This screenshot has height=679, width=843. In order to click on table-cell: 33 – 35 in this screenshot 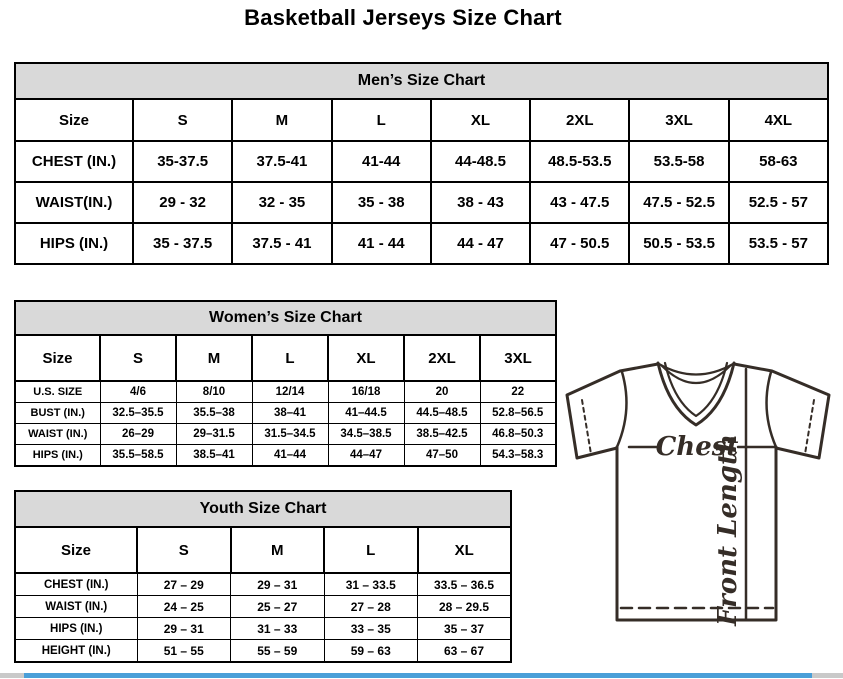, I will do `click(370, 628)`.